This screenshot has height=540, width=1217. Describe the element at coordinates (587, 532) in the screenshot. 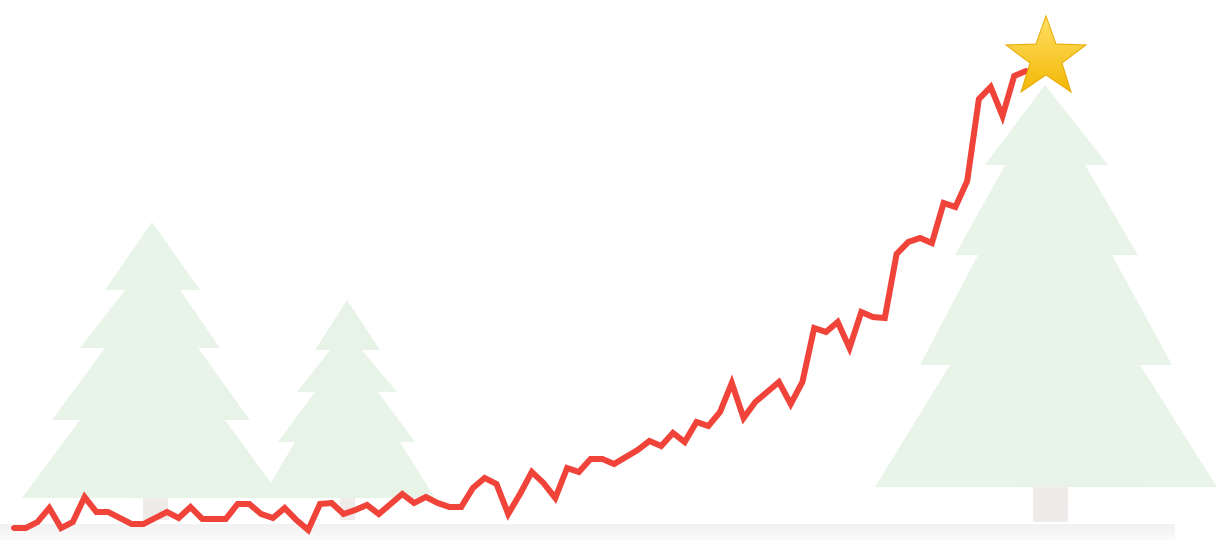

I see `floor` at that location.